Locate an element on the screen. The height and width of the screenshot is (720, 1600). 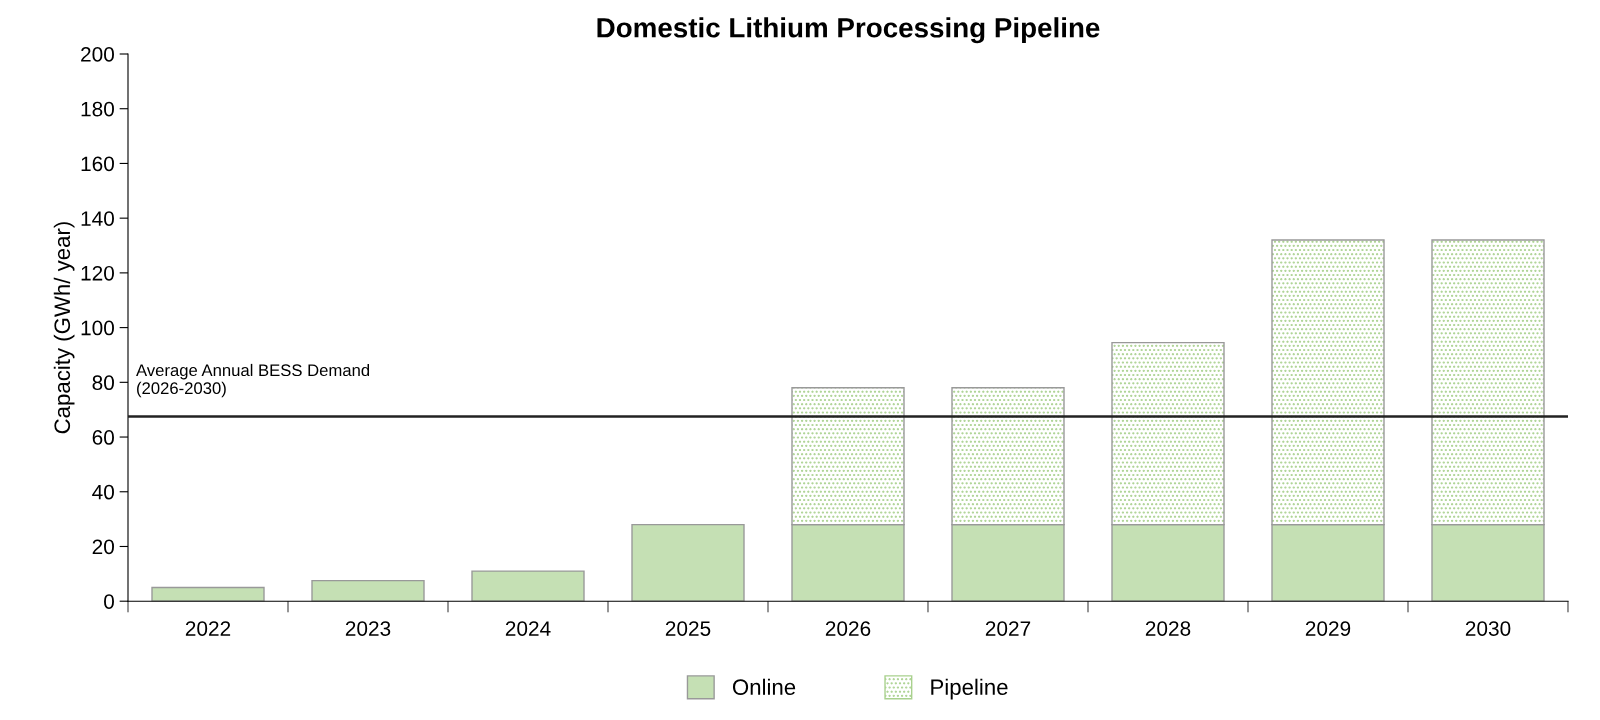
y-tick-label: 80 is located at coordinates (103, 383).